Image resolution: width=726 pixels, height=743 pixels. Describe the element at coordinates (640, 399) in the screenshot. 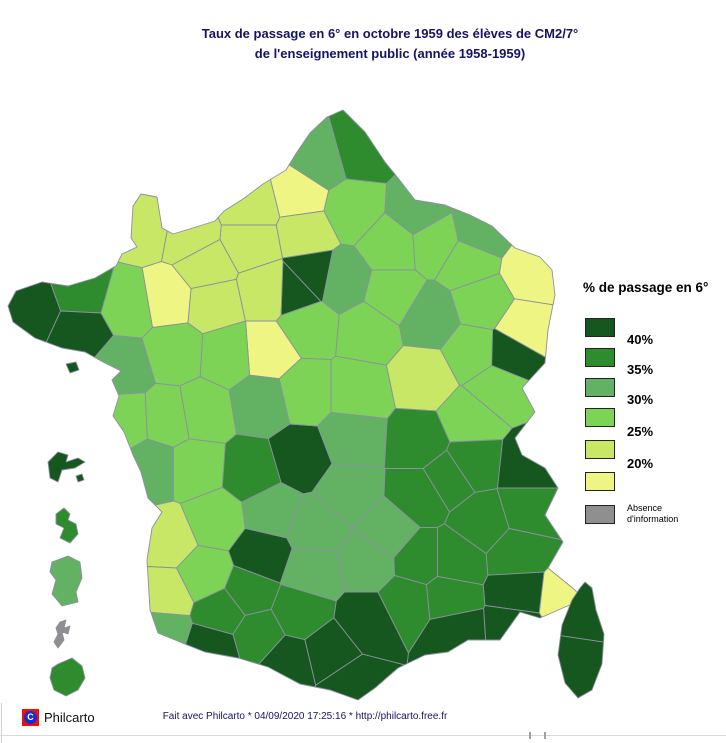

I see `legend-boundary-label: 30%` at that location.